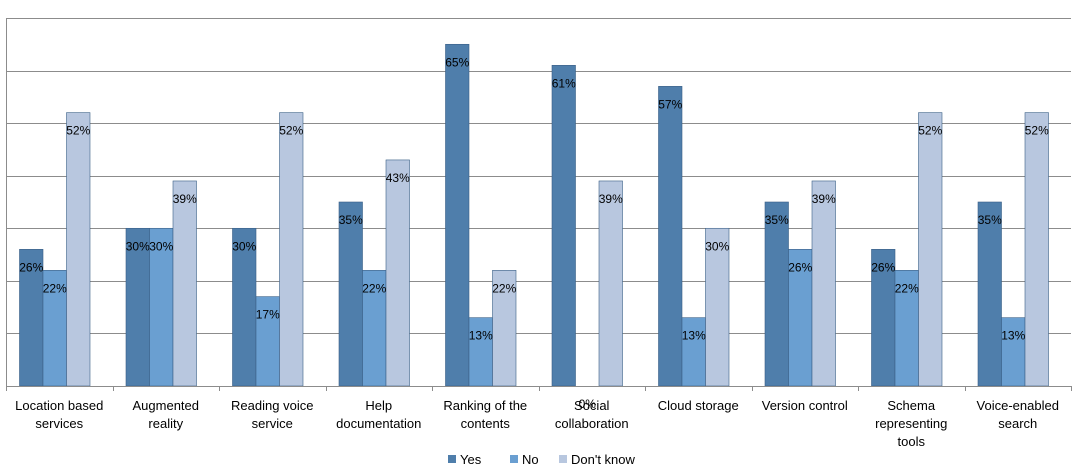 The image size is (1076, 469). I want to click on legend: Yes No Don't know, so click(542, 459).